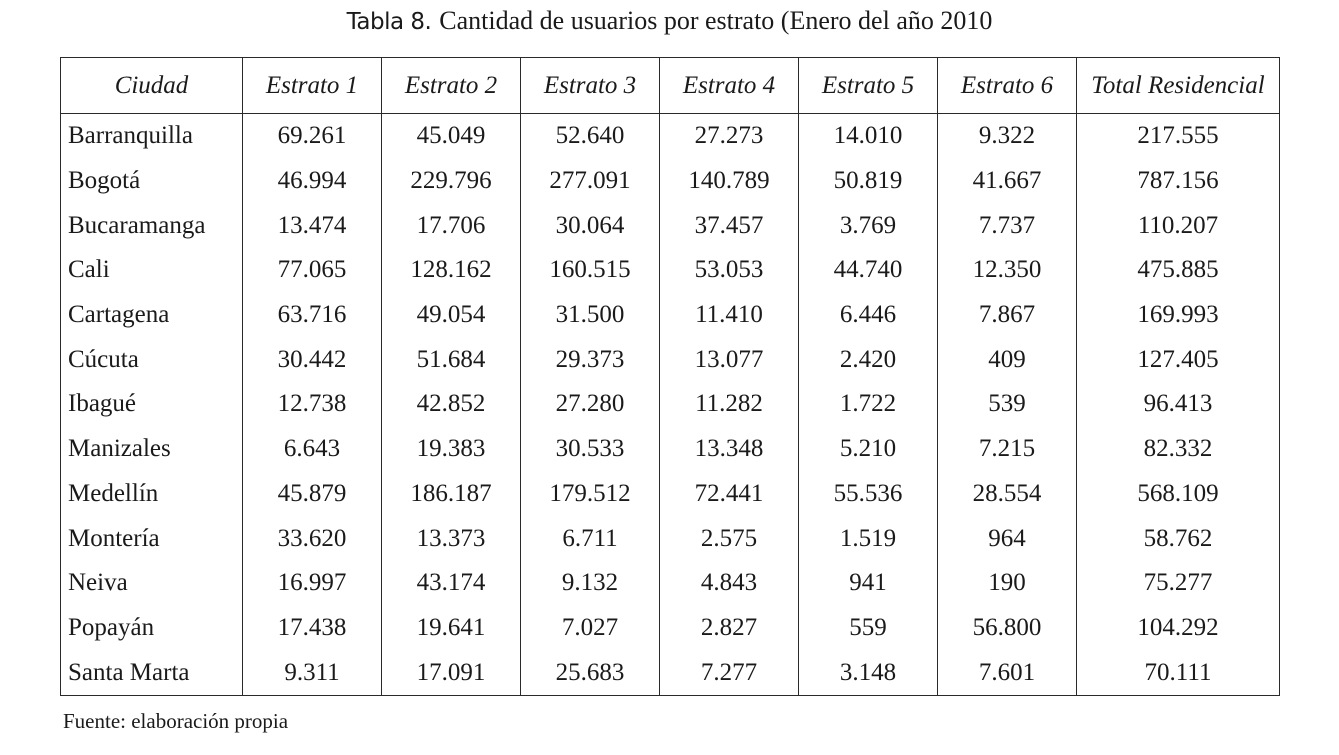 This screenshot has height=755, width=1339. I want to click on value-cell: 77.065, so click(312, 270).